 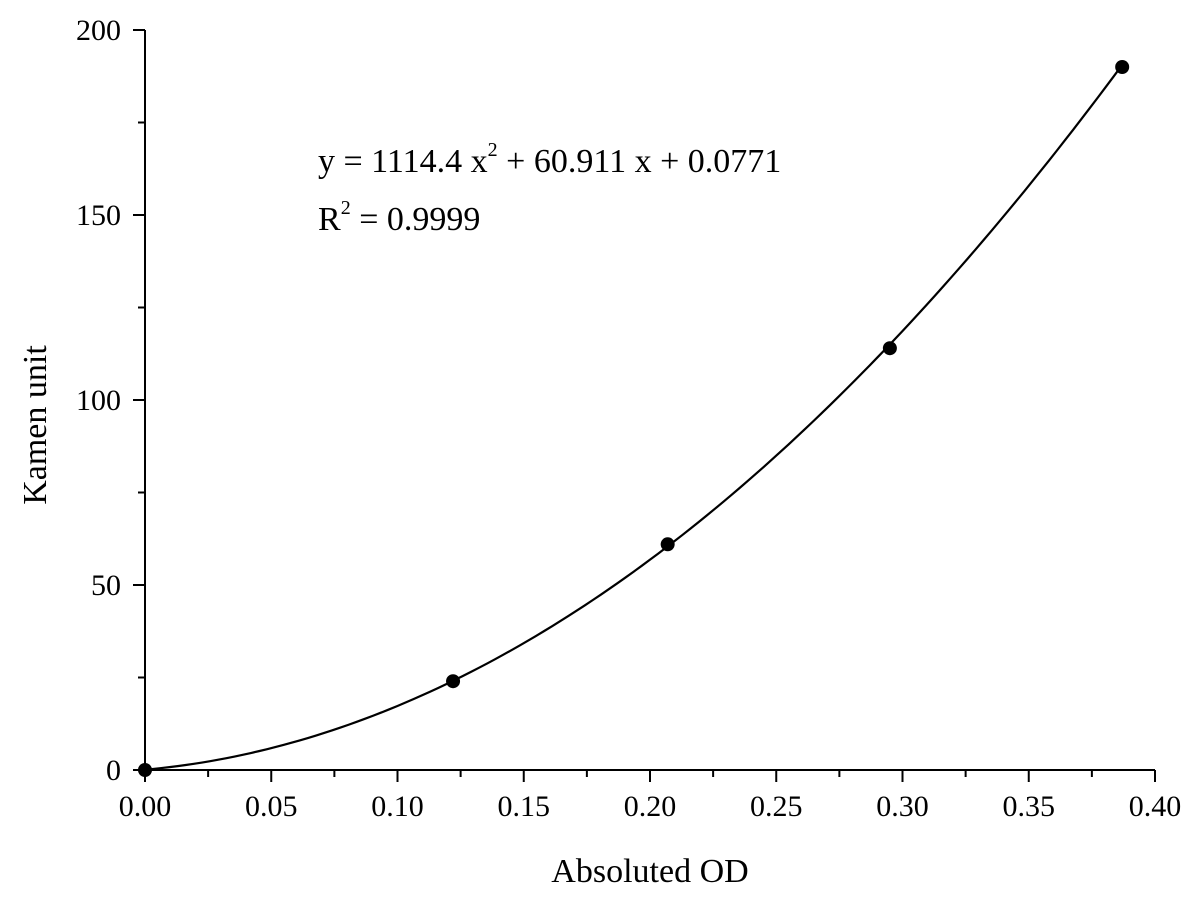 What do you see at coordinates (493, 150) in the screenshot?
I see `fit-equation-exponent: 2` at bounding box center [493, 150].